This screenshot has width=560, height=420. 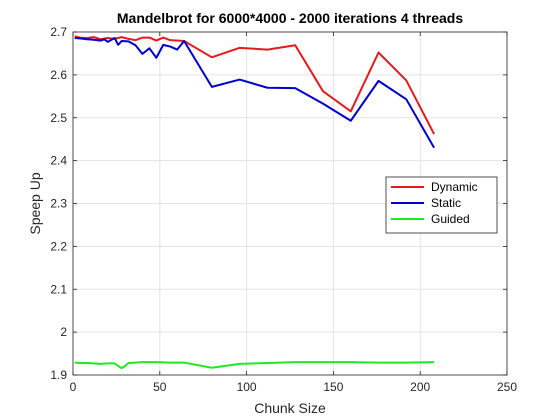 I want to click on y-tick-label: 2.2, so click(x=58, y=246).